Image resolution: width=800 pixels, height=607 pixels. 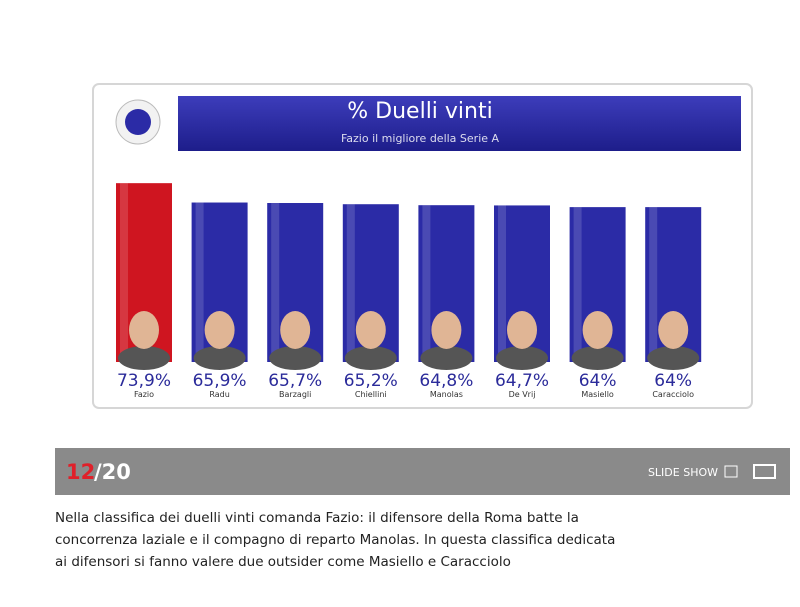 I want to click on league-logo-inner, so click(x=138, y=122).